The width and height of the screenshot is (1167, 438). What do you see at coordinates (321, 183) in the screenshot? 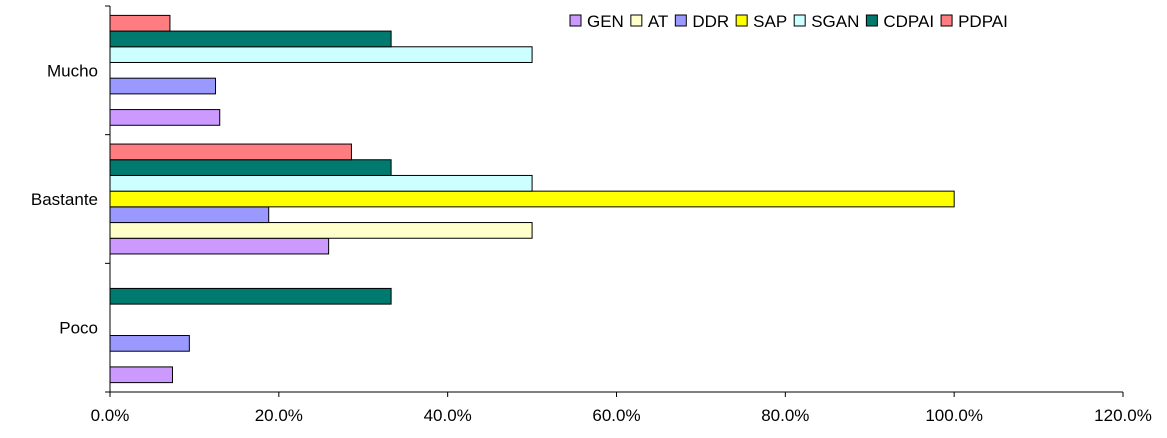
I see `bar-sgan-bastante` at bounding box center [321, 183].